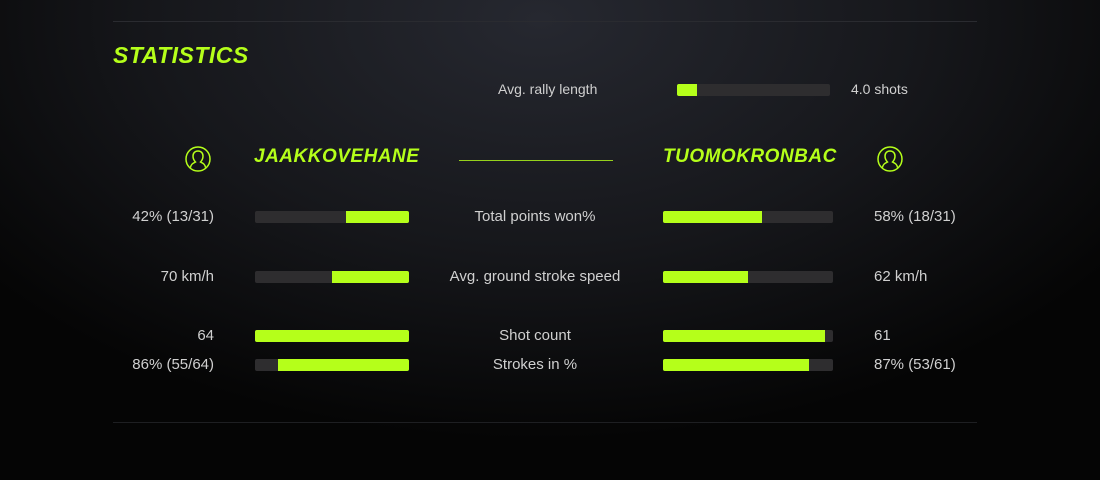 Image resolution: width=1100 pixels, height=480 pixels. I want to click on header-divider, so click(536, 160).